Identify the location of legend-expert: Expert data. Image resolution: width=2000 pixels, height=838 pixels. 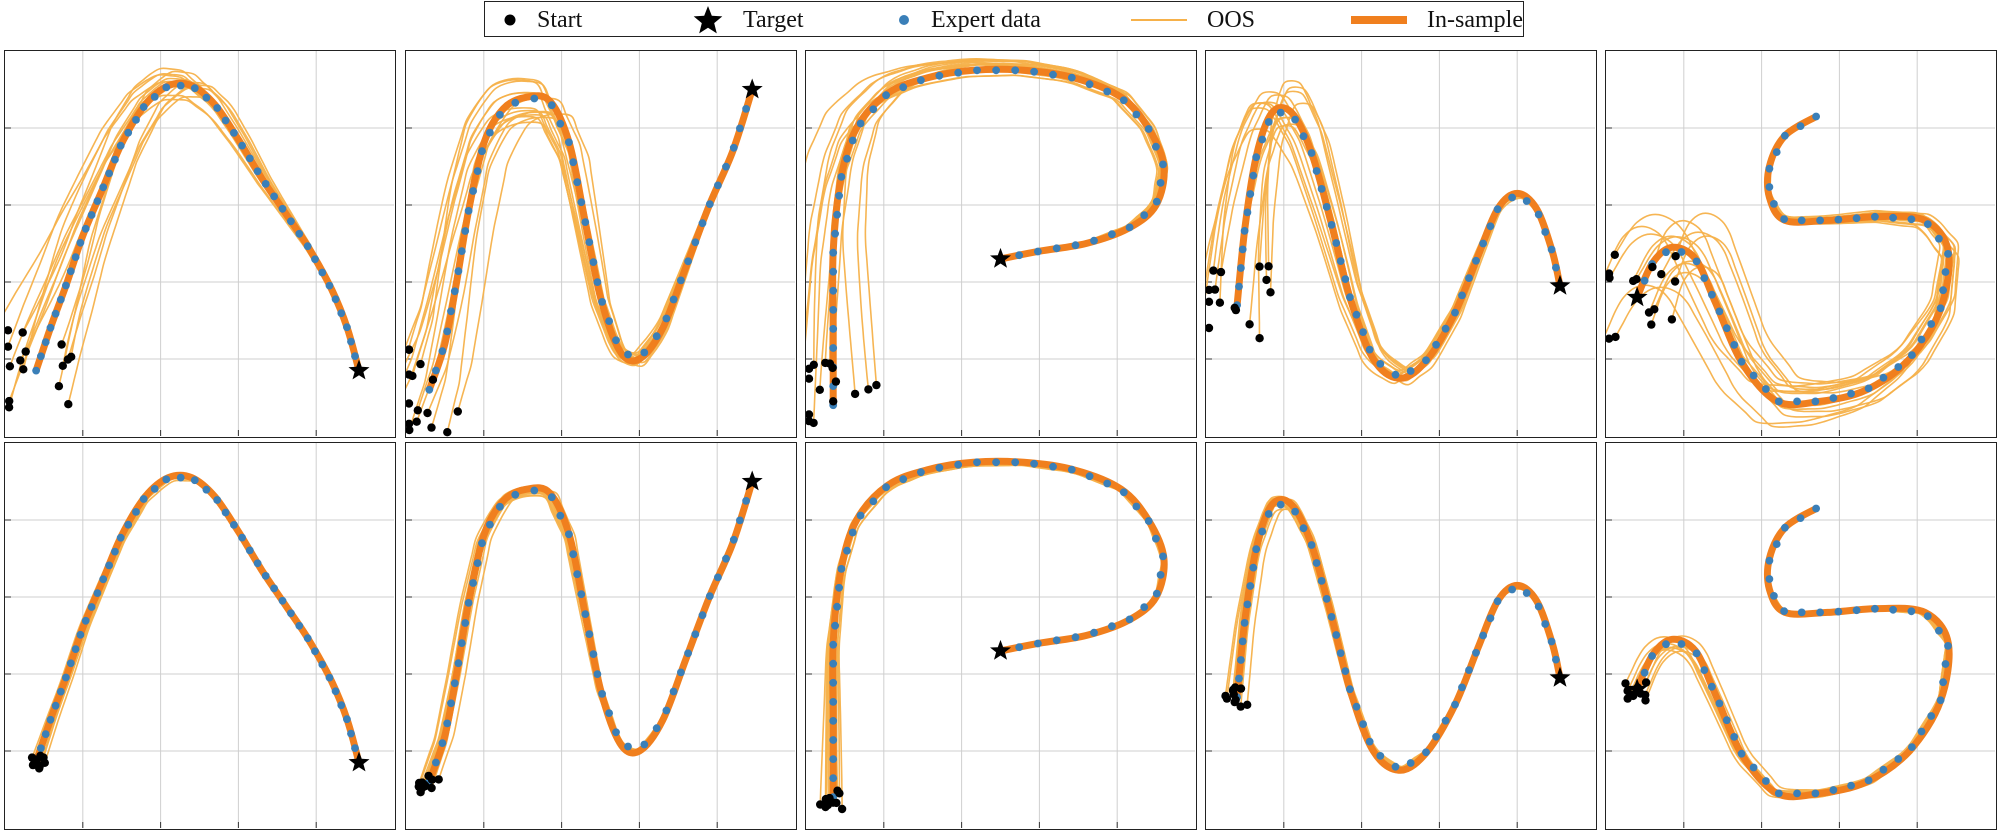
(969, 20).